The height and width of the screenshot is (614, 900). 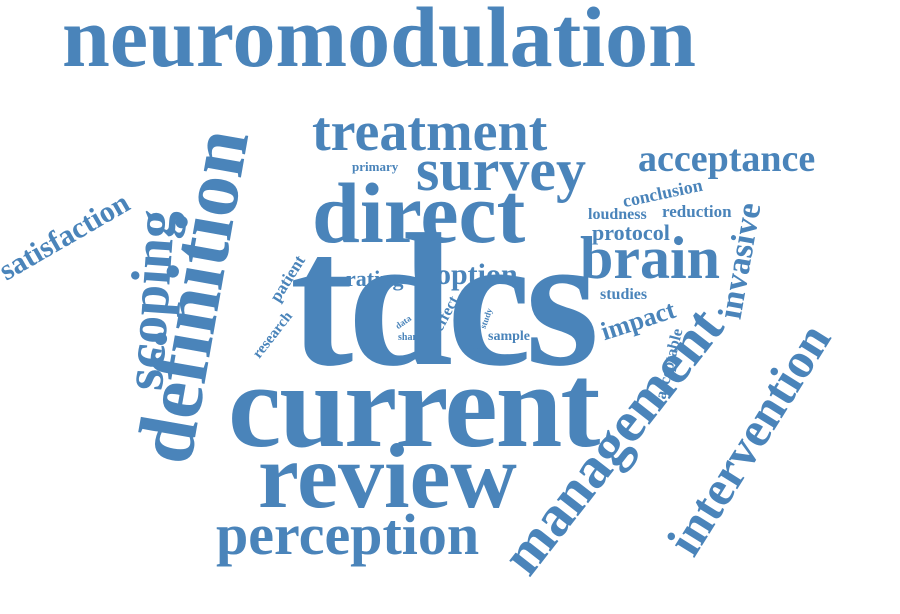 What do you see at coordinates (414, 405) in the screenshot?
I see `word-current: current` at bounding box center [414, 405].